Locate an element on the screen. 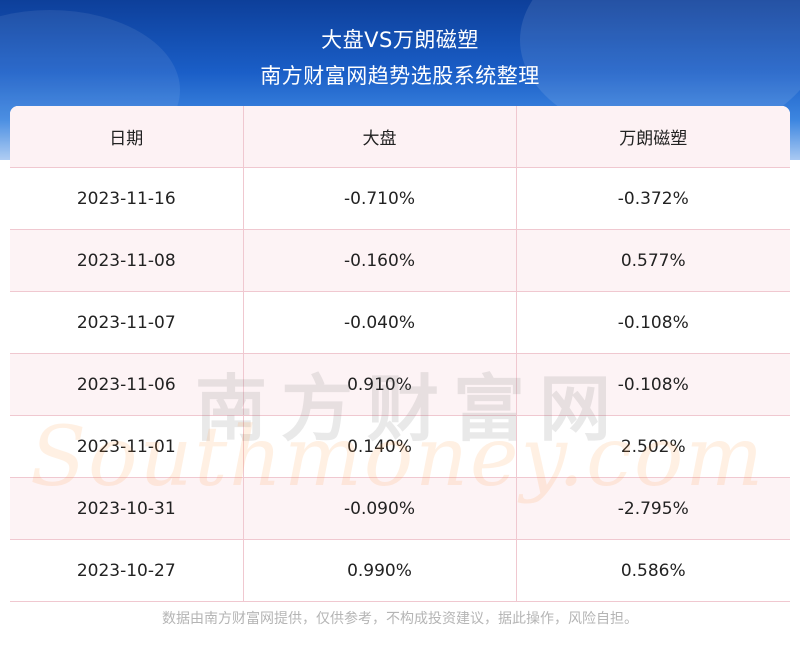 The height and width of the screenshot is (646, 800). table-row: 2023-10-27 0.990% 0.586% is located at coordinates (400, 570).